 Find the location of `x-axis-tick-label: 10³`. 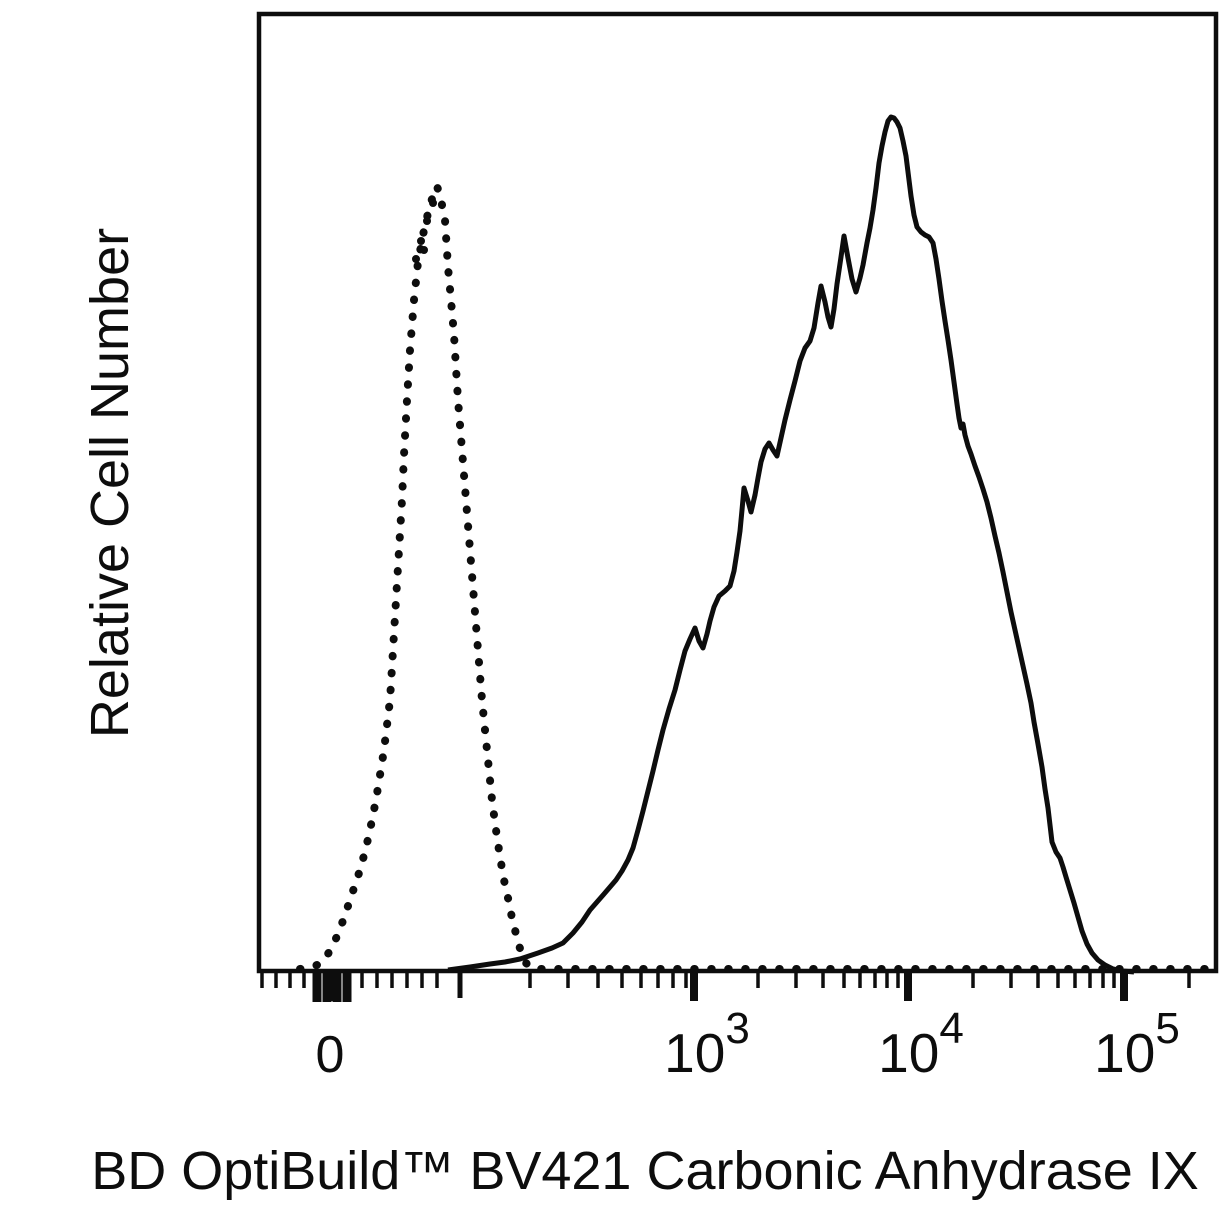

x-axis-tick-label: 10³ is located at coordinates (707, 1044).